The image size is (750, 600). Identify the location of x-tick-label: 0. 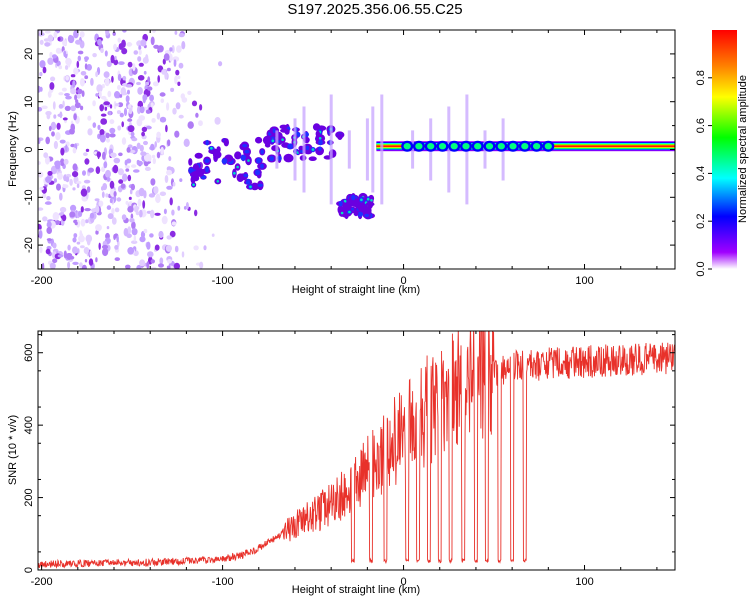
(403, 582).